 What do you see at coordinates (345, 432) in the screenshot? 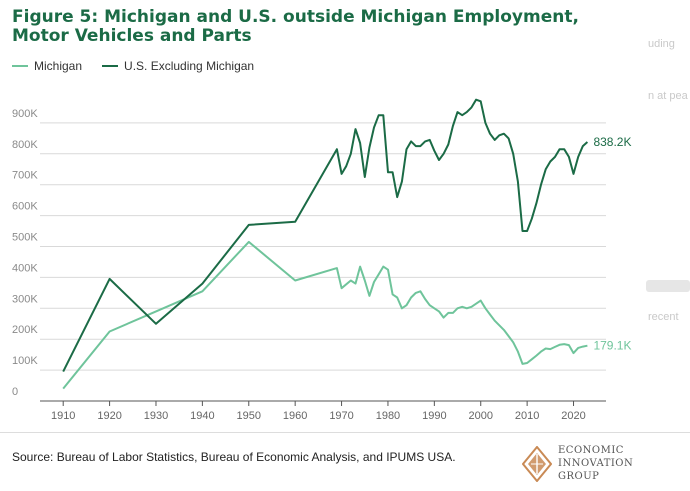
I see `footer-divider` at bounding box center [345, 432].